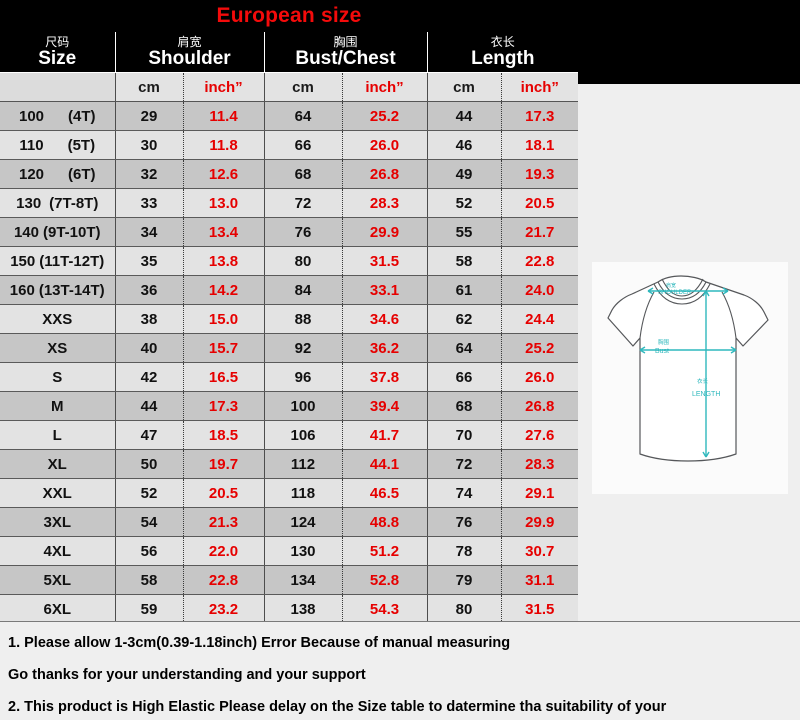 This screenshot has height=720, width=800. What do you see at coordinates (289, 522) in the screenshot?
I see `table-row: 3XL 54 21.3 124 48.8 76 29.9` at bounding box center [289, 522].